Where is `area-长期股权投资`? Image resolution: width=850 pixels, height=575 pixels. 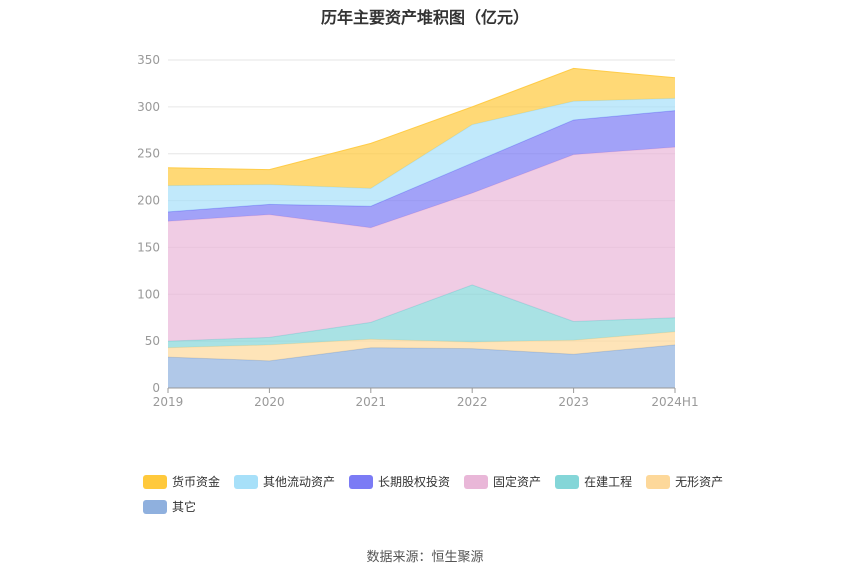
area-长期股权投资 is located at coordinates (421, 169).